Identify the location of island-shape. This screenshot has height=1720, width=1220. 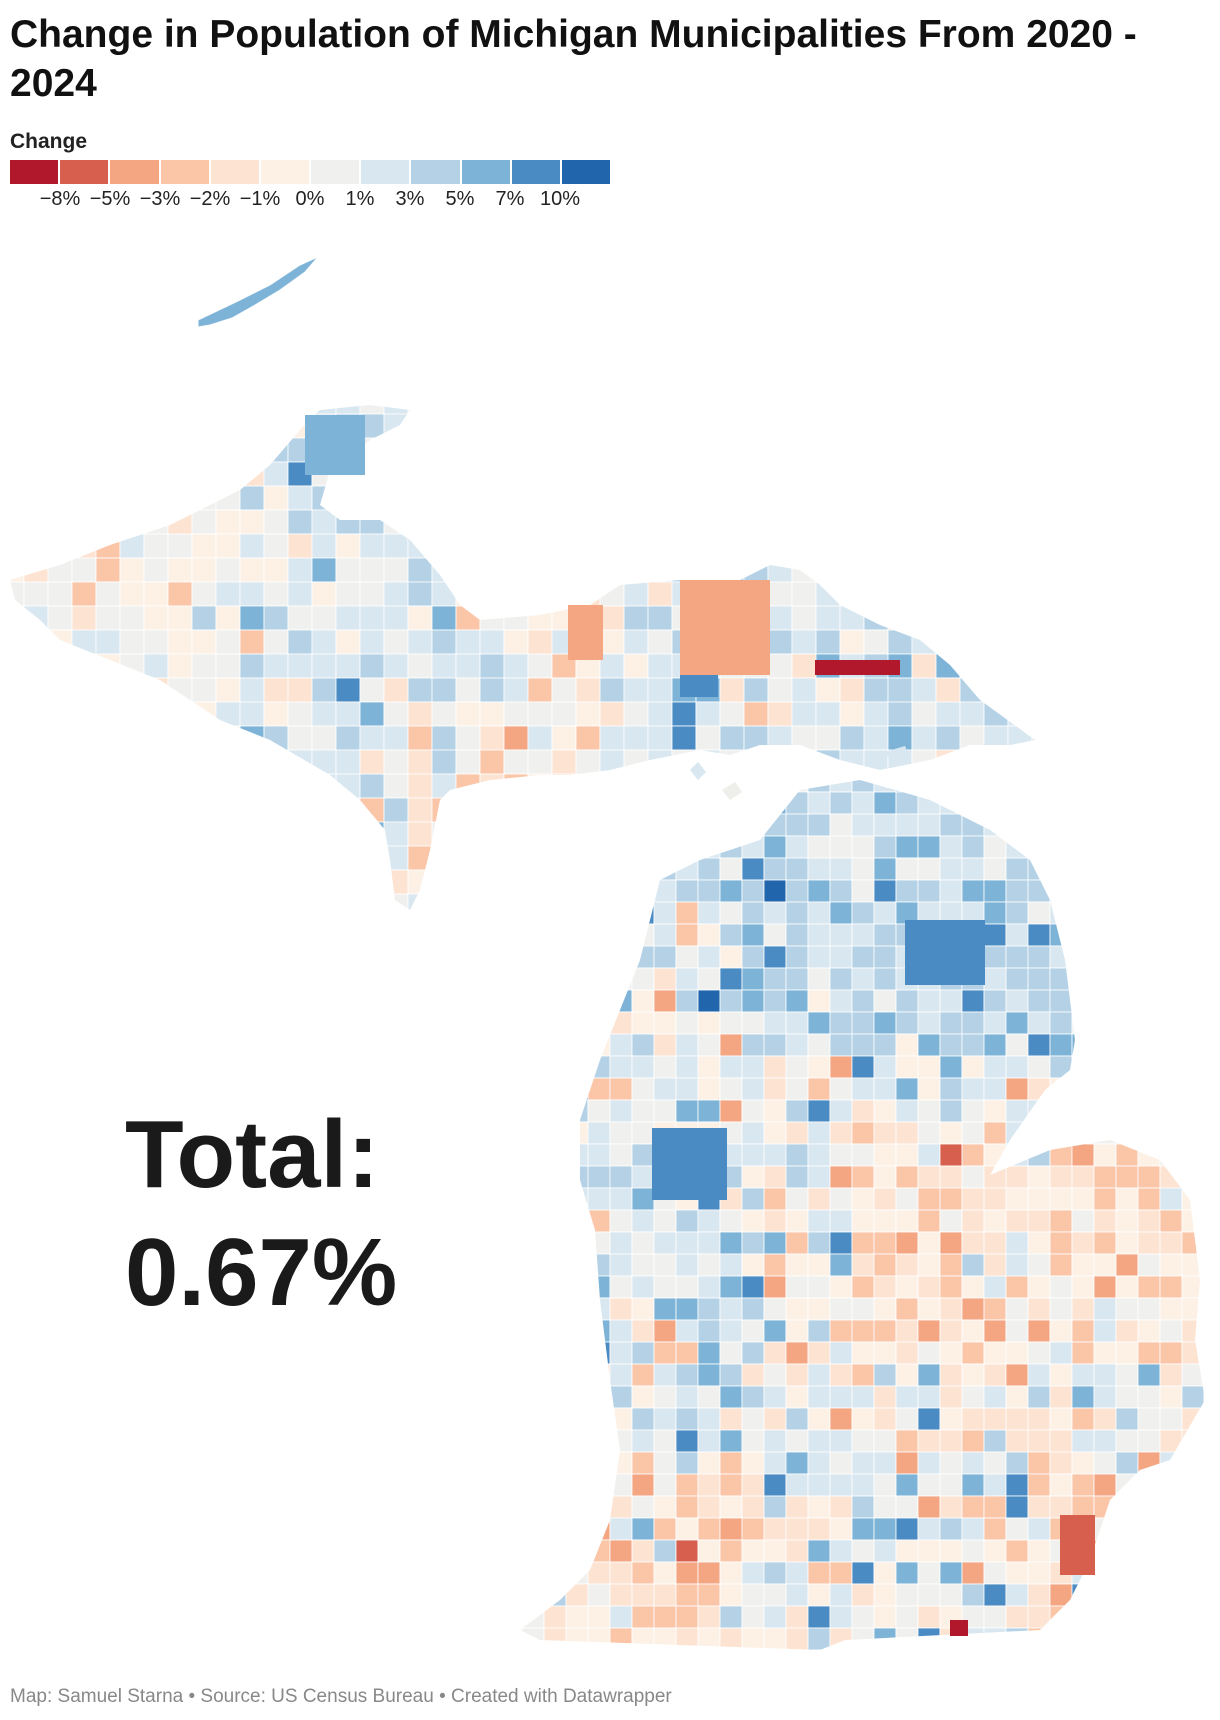
(897, 754).